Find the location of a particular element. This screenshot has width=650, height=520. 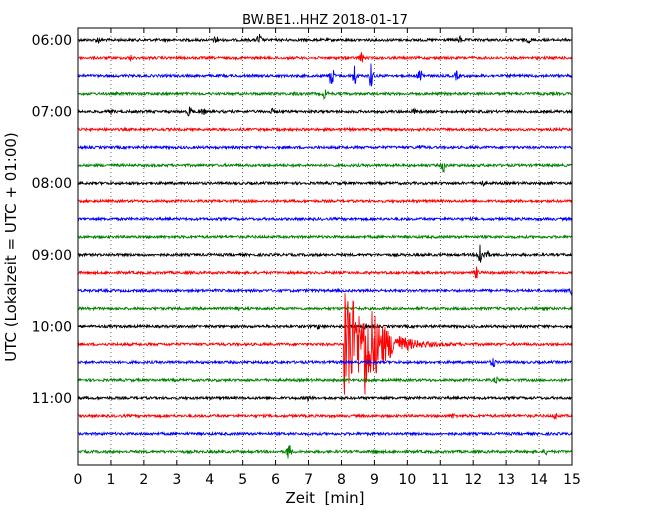

x-tick-label: 11 is located at coordinates (440, 480).